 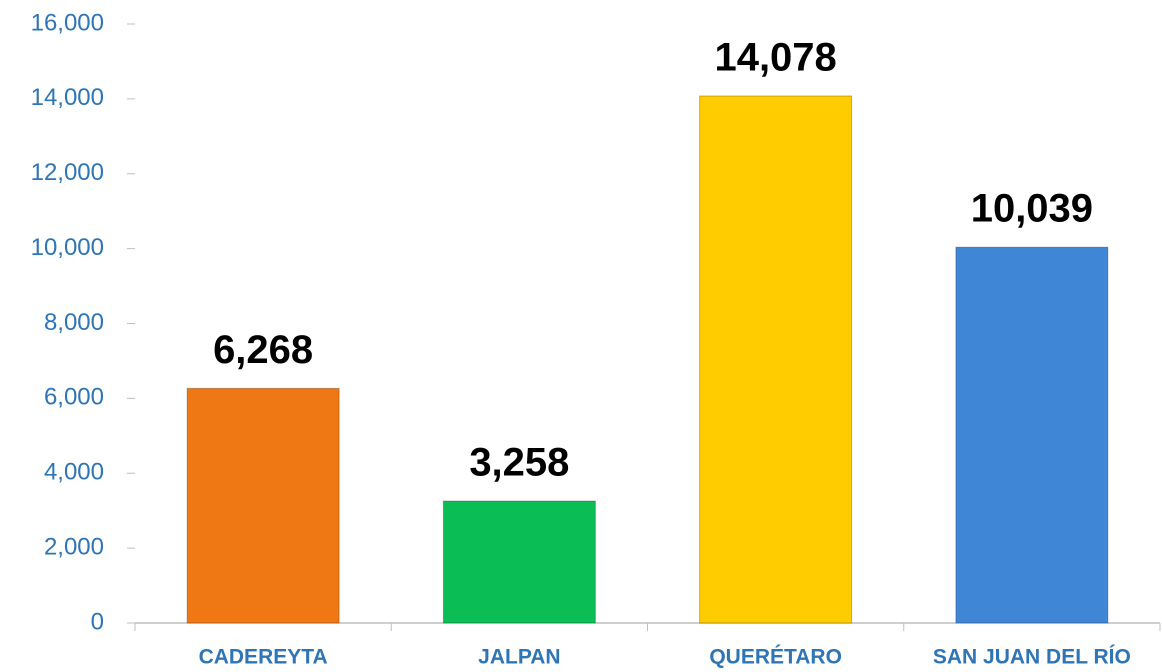 What do you see at coordinates (1032, 657) in the screenshot?
I see `x-tick-label: SAN JUAN DEL RÍO` at bounding box center [1032, 657].